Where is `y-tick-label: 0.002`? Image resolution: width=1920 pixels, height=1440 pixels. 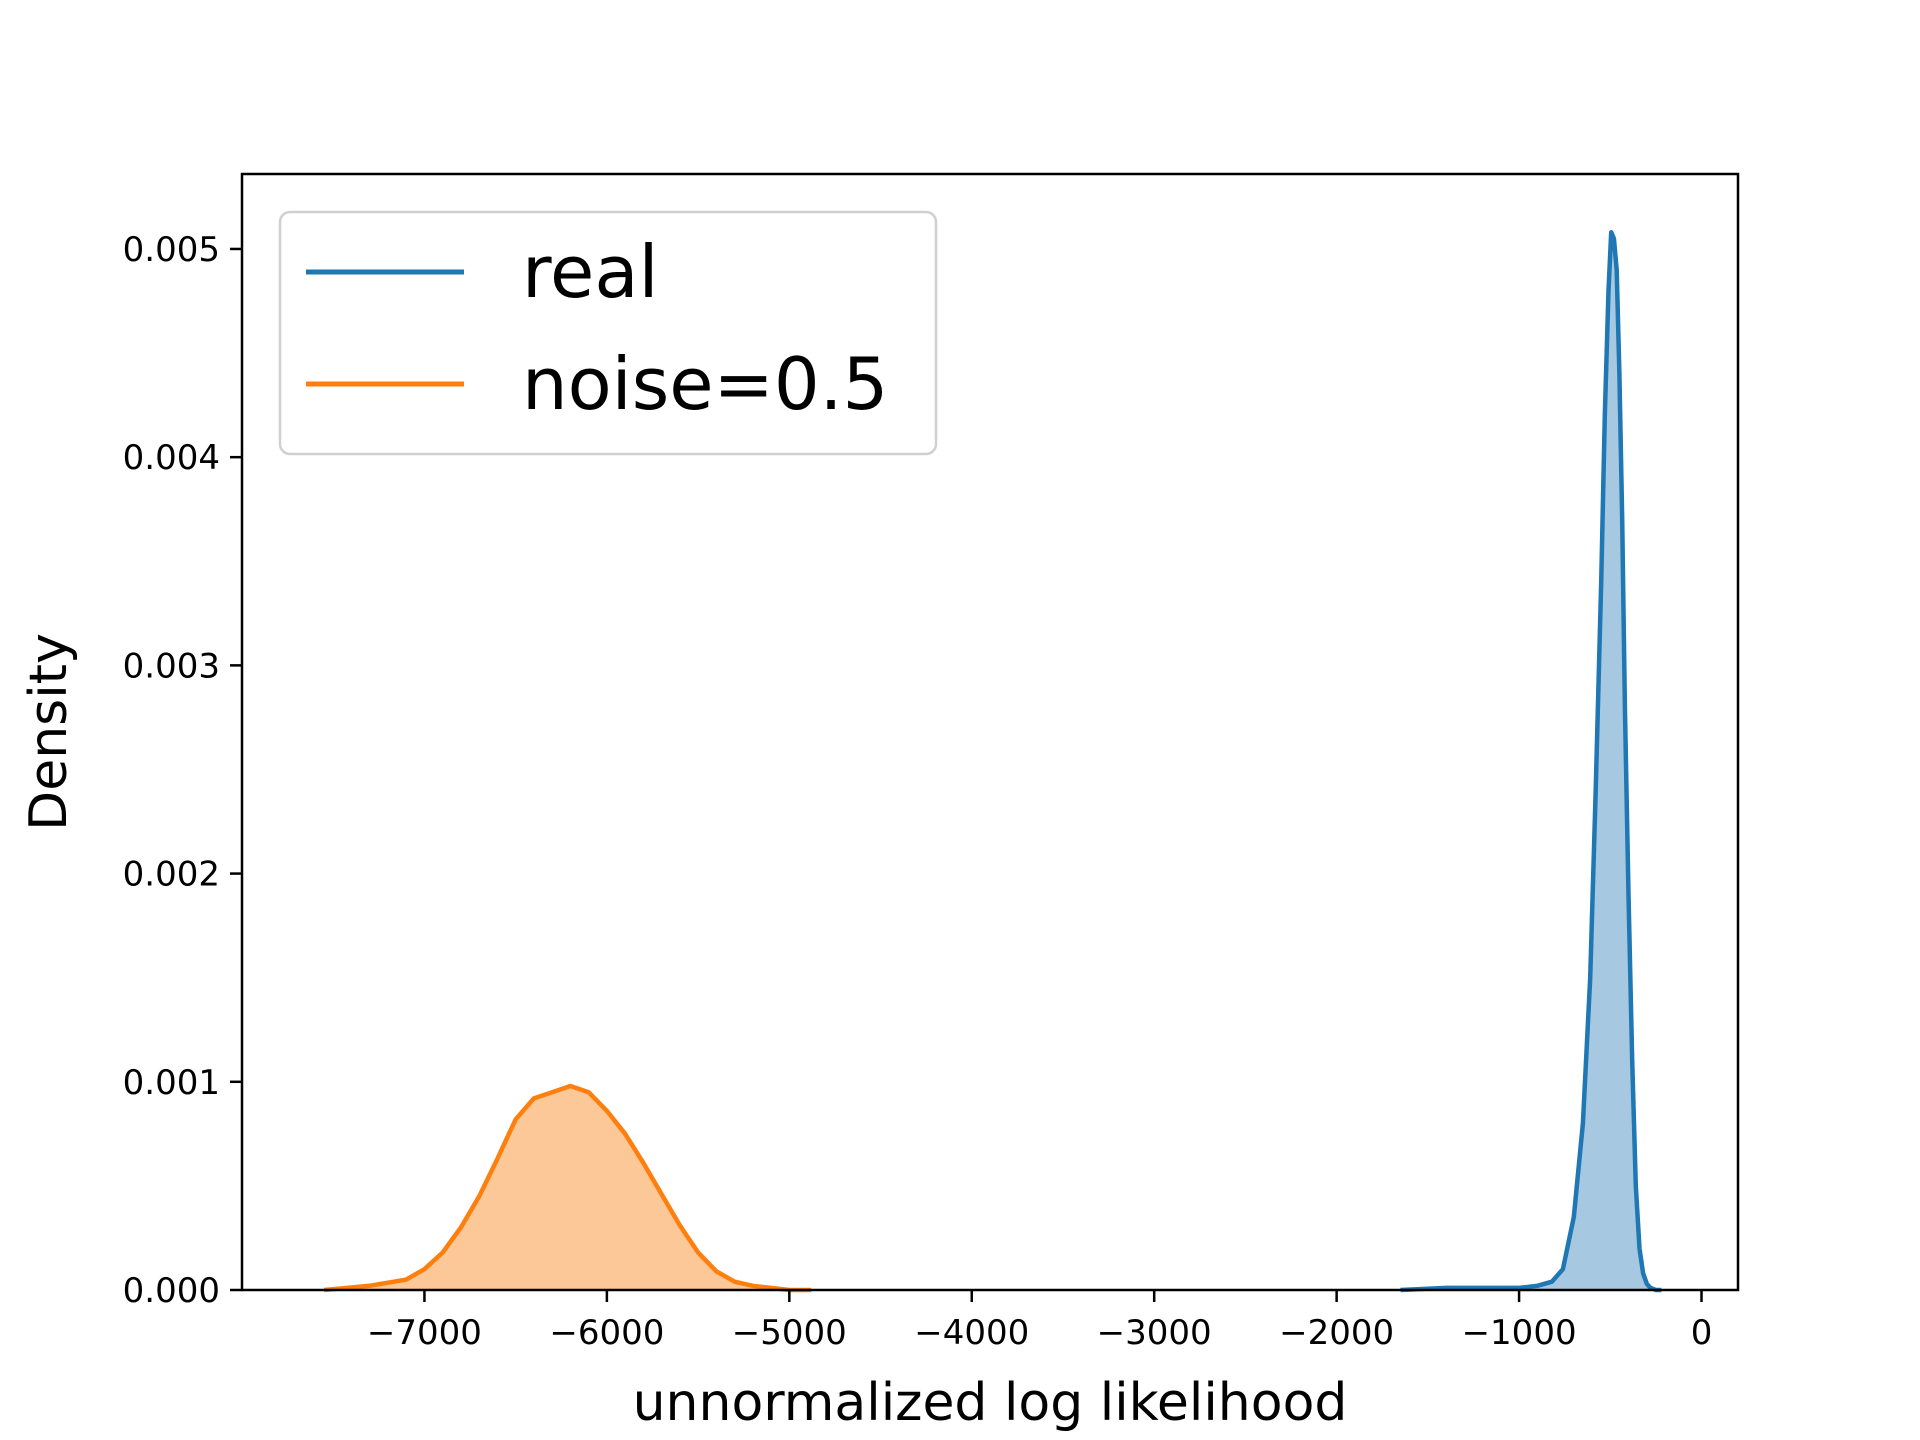
y-tick-label: 0.002 is located at coordinates (171, 875).